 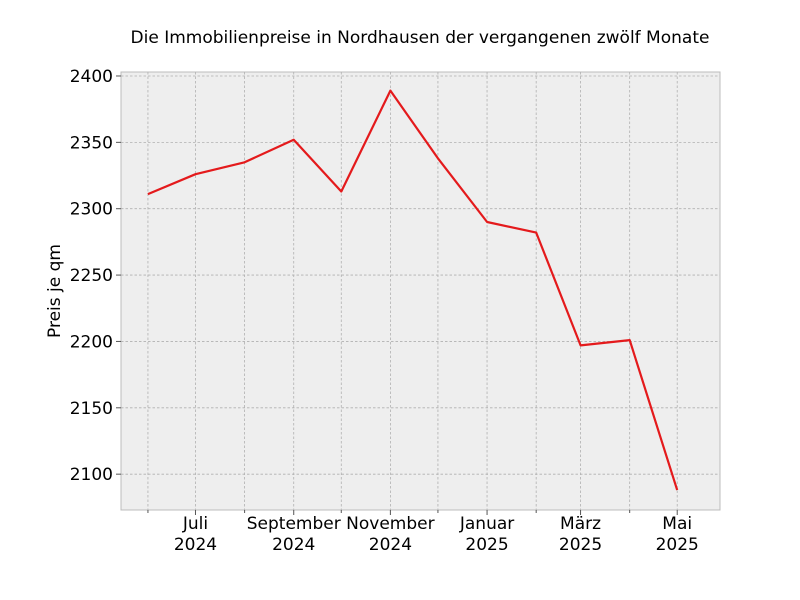 I want to click on x-tick-label-month: Juli, so click(x=195, y=524).